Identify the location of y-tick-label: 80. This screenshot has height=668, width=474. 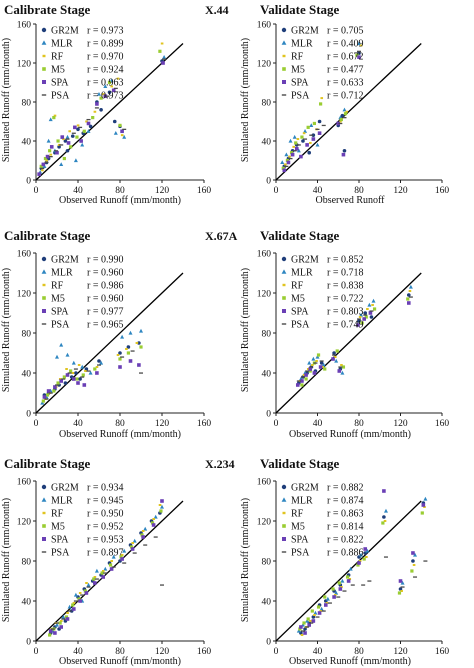
(27, 563).